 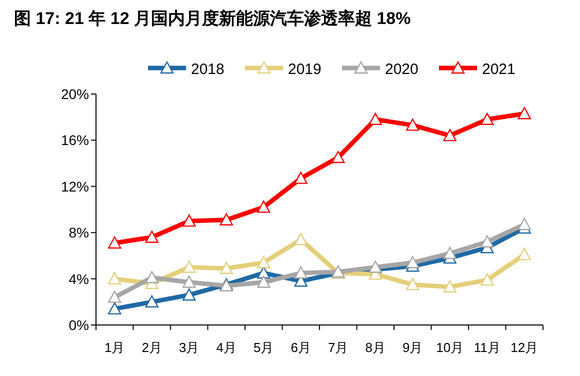 I want to click on x-tick-label: 4月, so click(x=226, y=347).